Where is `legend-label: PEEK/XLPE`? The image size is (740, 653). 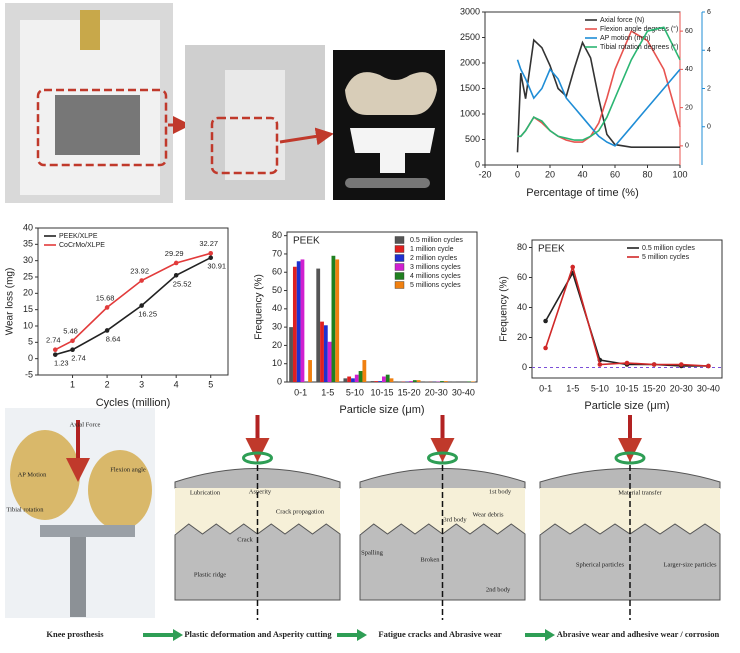
legend-label: PEEK/XLPE is located at coordinates (78, 236).